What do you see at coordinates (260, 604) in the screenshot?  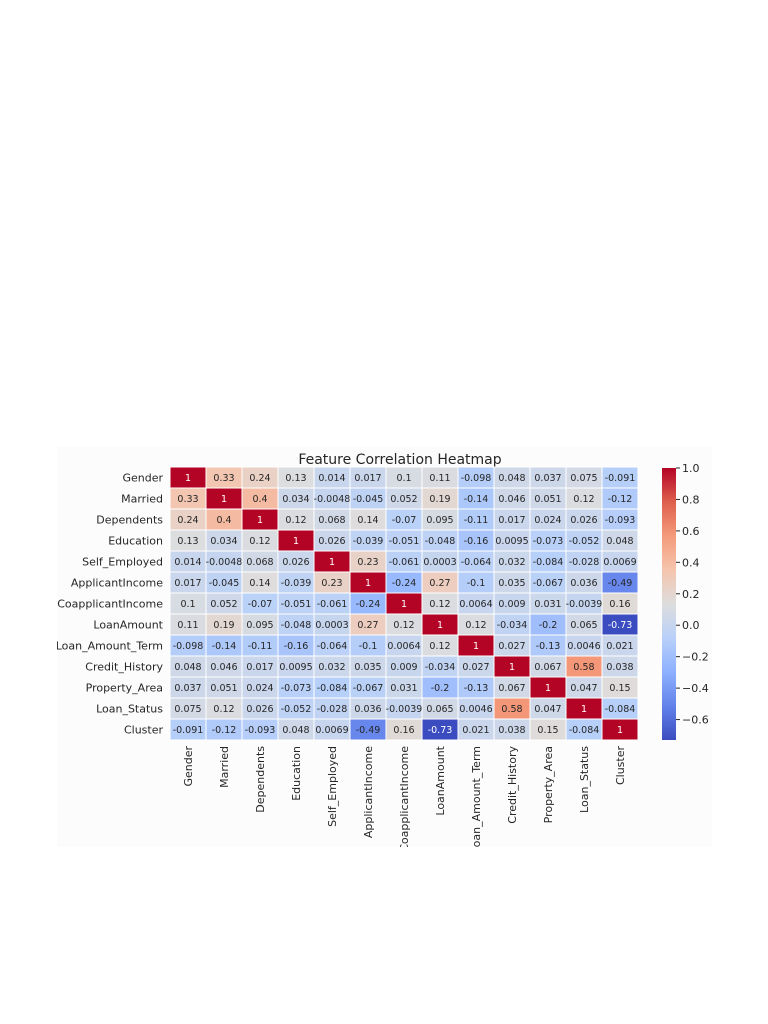 I see `cell-value-label: -0.07` at bounding box center [260, 604].